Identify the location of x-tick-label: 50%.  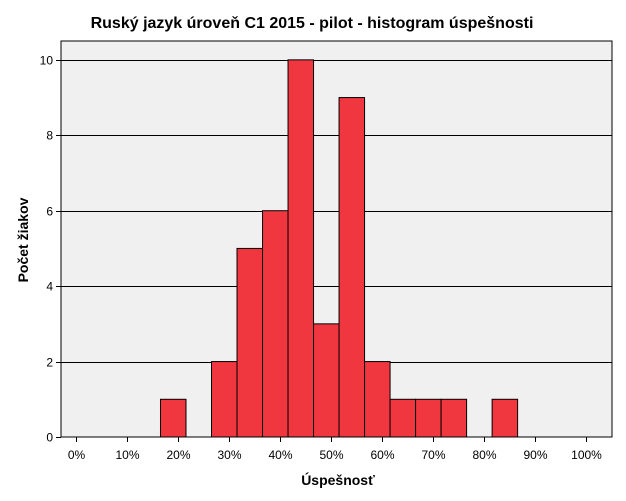
(331, 455).